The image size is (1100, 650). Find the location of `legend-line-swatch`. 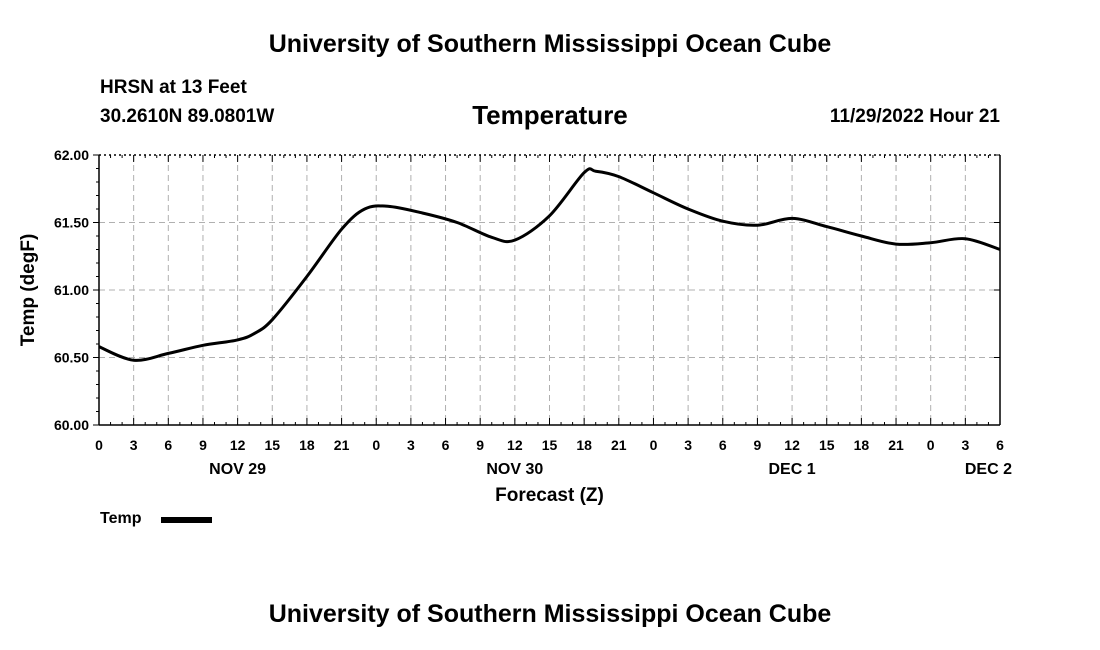

legend-line-swatch is located at coordinates (186, 520).